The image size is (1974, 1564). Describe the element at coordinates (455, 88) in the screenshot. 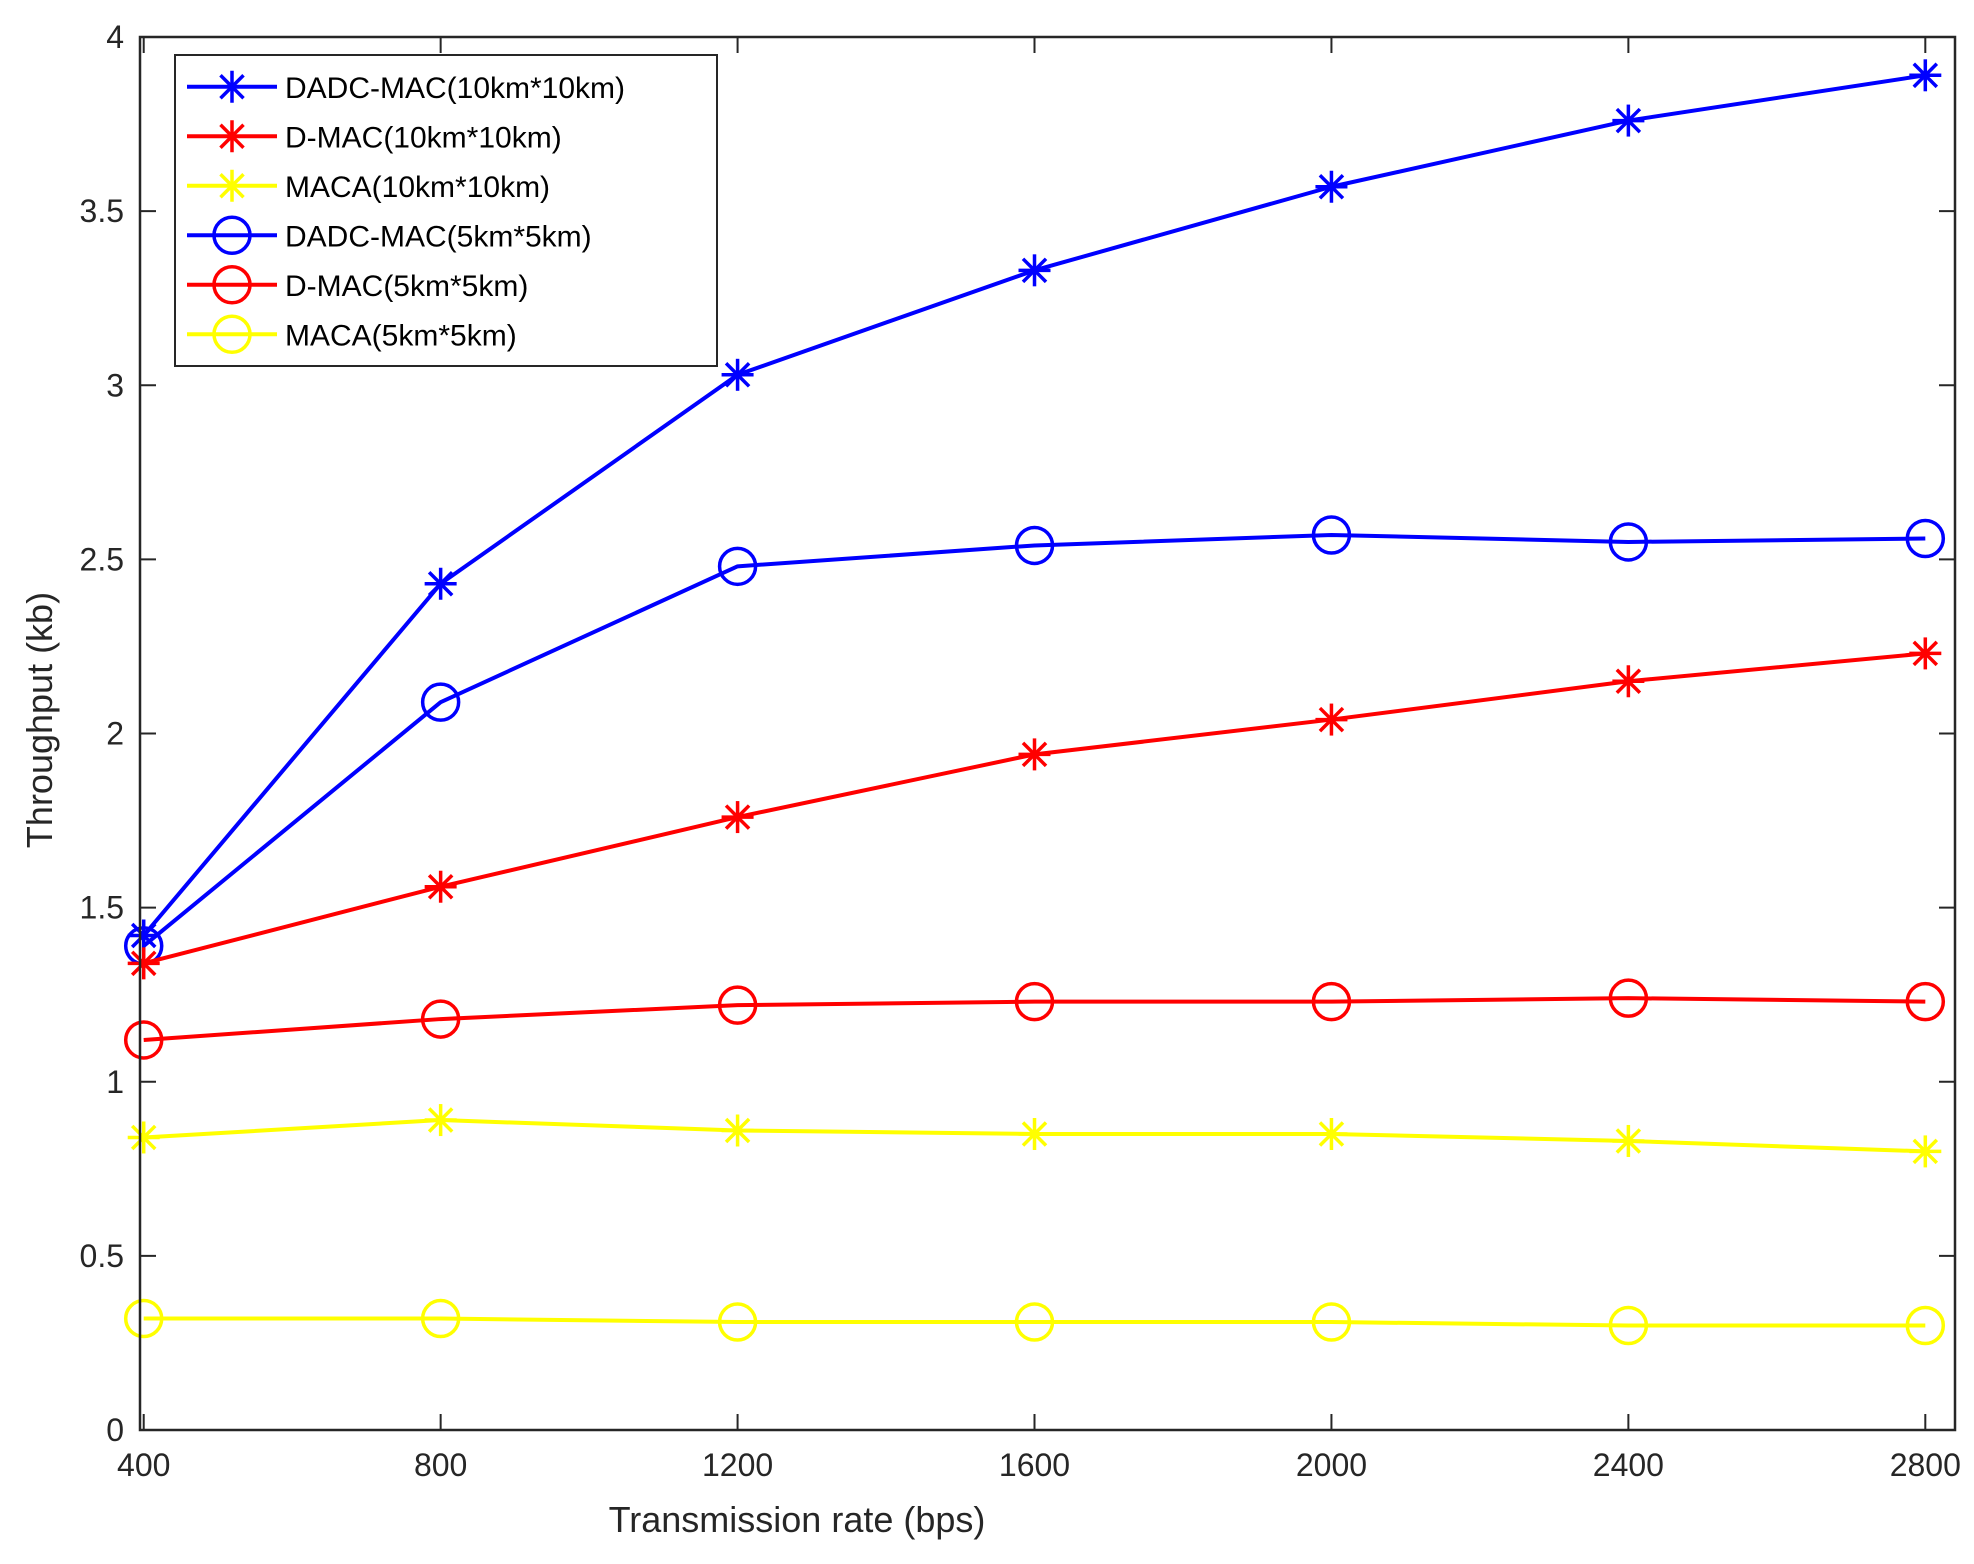

I see `legend-label: DADC-MAC(10km*10km)` at that location.